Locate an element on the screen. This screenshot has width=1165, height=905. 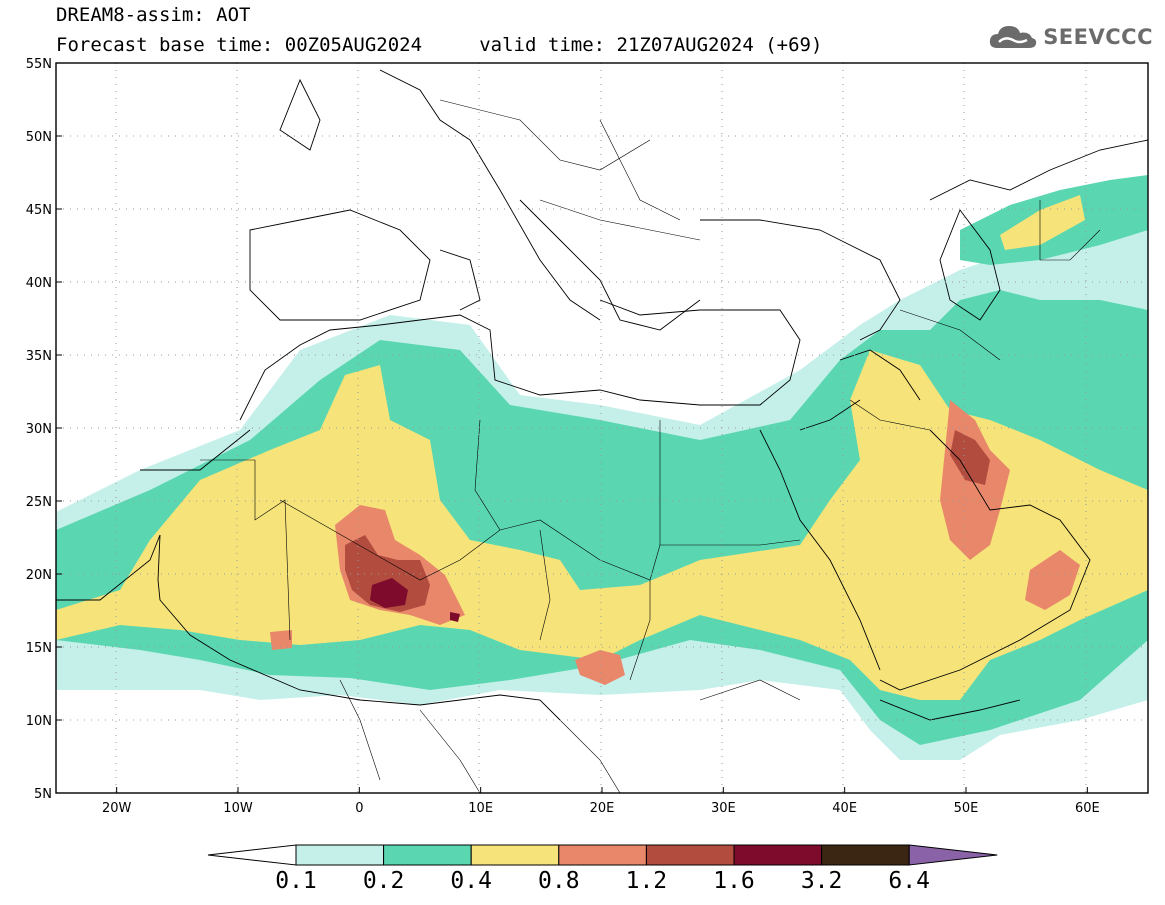
colorbar-over-triangle is located at coordinates (953, 855).